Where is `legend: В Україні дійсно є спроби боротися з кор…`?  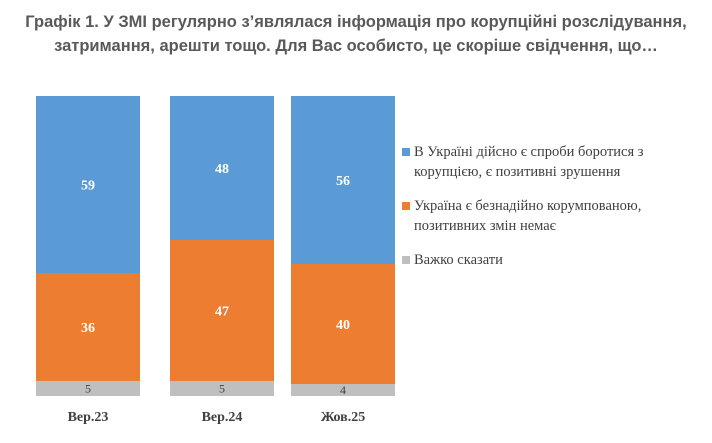
legend: В Україні дійсно є спроби боротися з кор… is located at coordinates (552, 213).